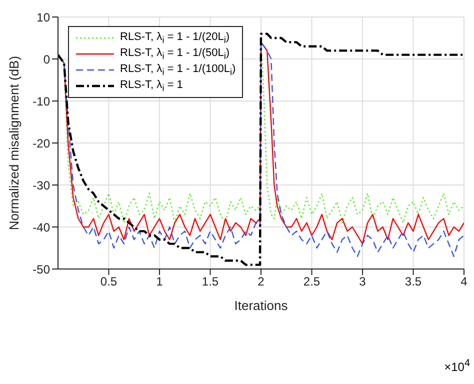 The image size is (474, 384). Describe the element at coordinates (109, 281) in the screenshot. I see `x-tick-label: 0.5` at that location.